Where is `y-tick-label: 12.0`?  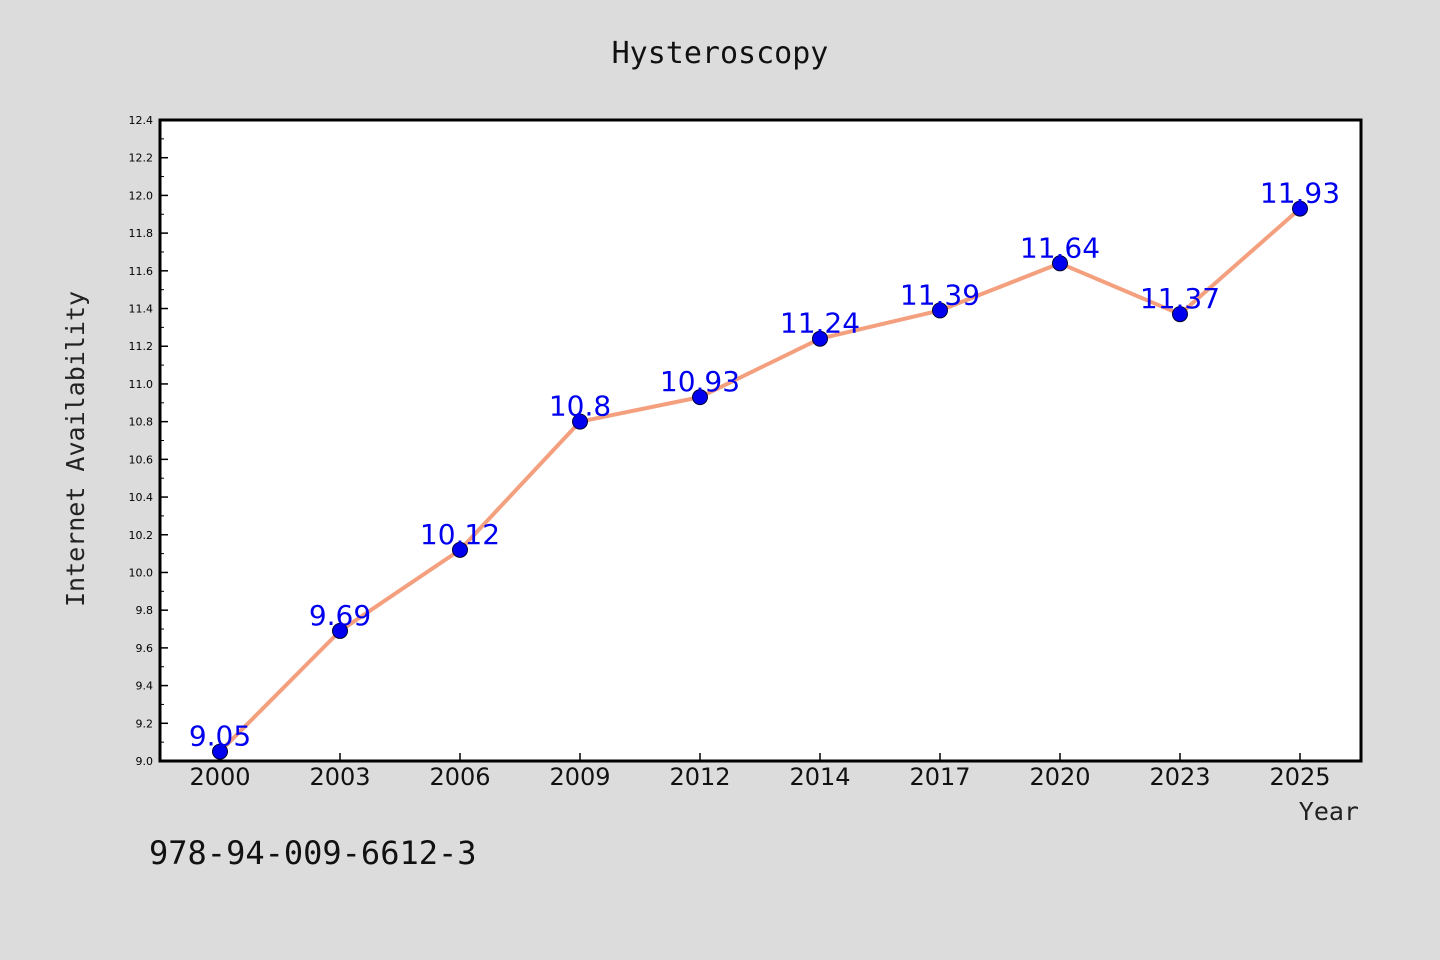 y-tick-label: 12.0 is located at coordinates (141, 195).